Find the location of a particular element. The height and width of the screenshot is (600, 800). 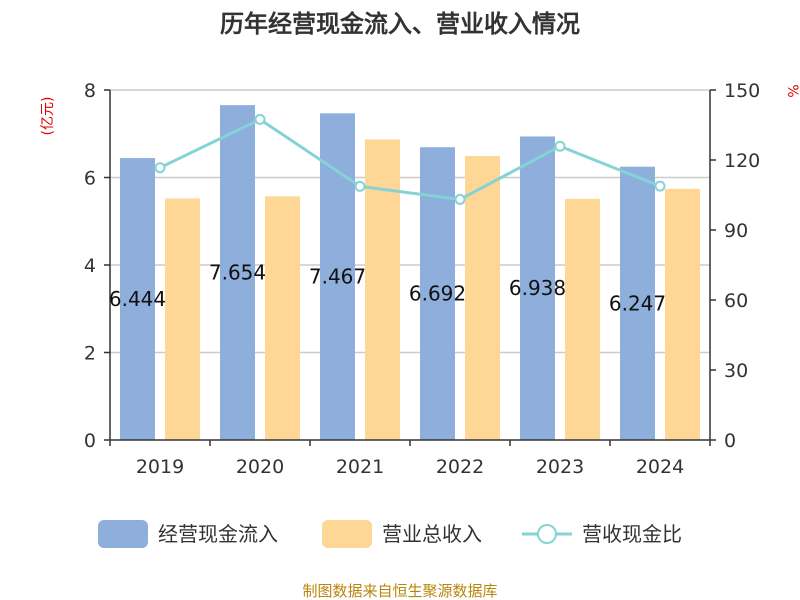

left-tick-label: 4 is located at coordinates (90, 266).